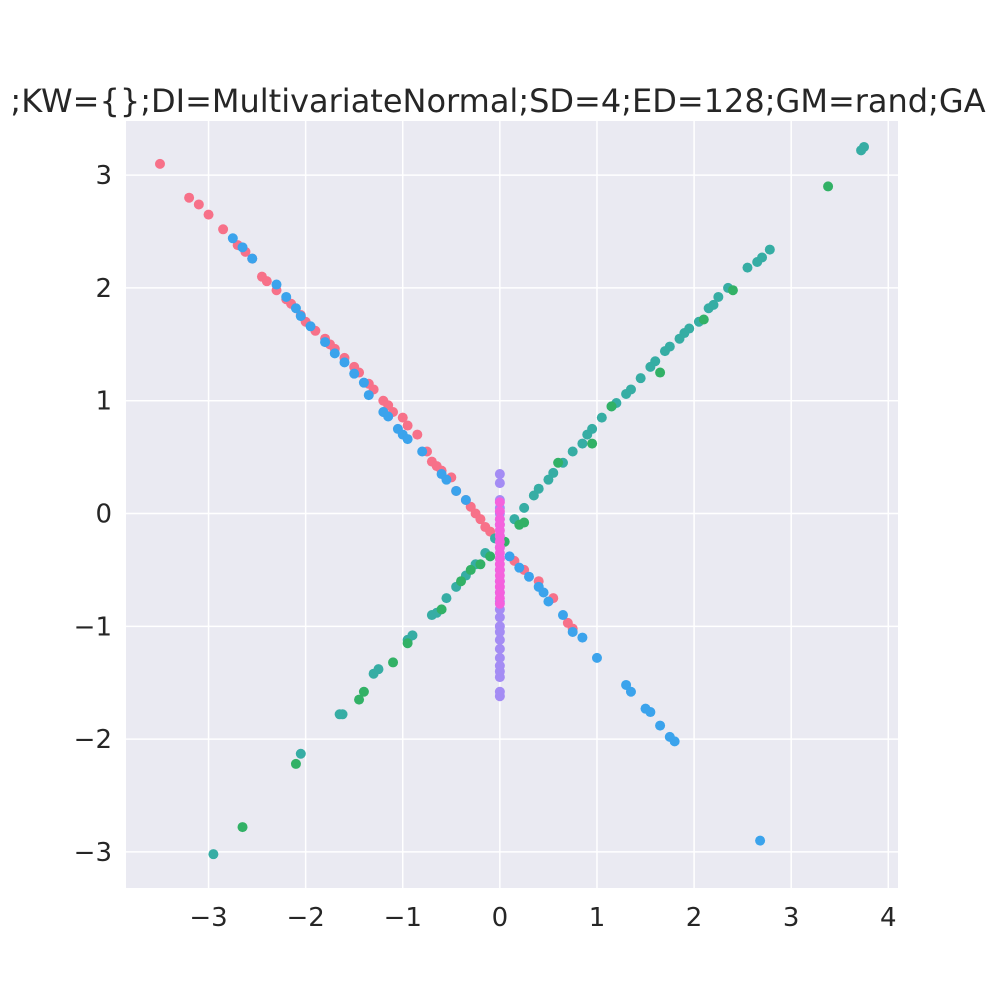 Image resolution: width=1000 pixels, height=1000 pixels. Describe the element at coordinates (103, 515) in the screenshot. I see `y-tick-label: 0` at that location.